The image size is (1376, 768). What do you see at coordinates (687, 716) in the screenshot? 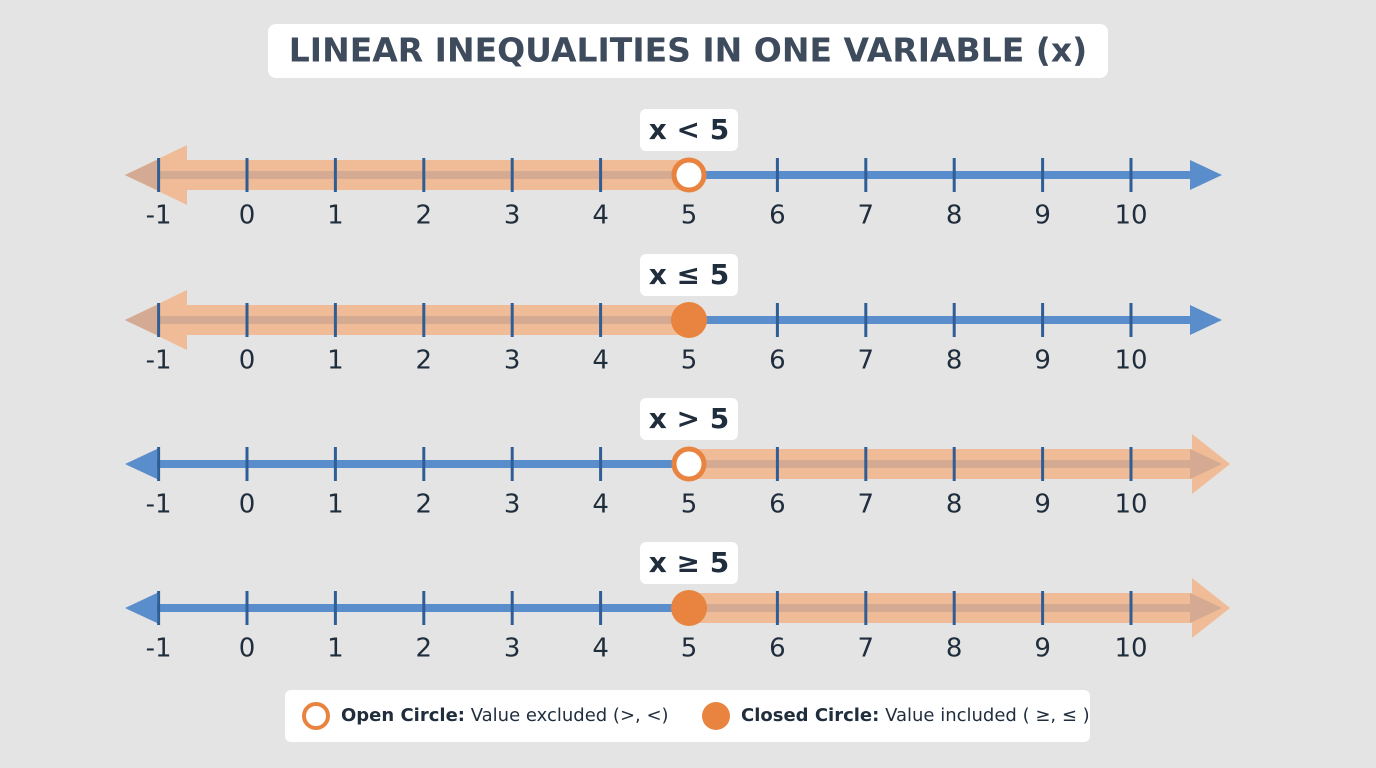
I see `legend-box` at bounding box center [687, 716].